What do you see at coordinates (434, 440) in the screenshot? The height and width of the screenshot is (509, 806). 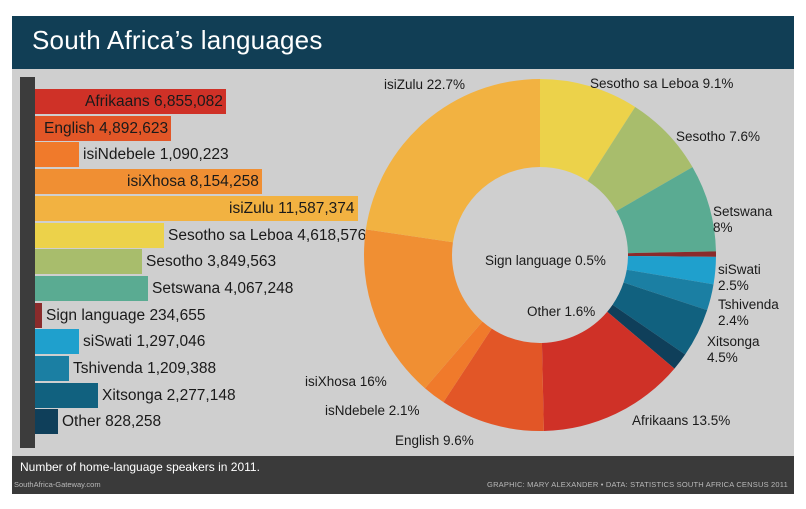 I see `donut-slice-label: English 9.6%` at bounding box center [434, 440].